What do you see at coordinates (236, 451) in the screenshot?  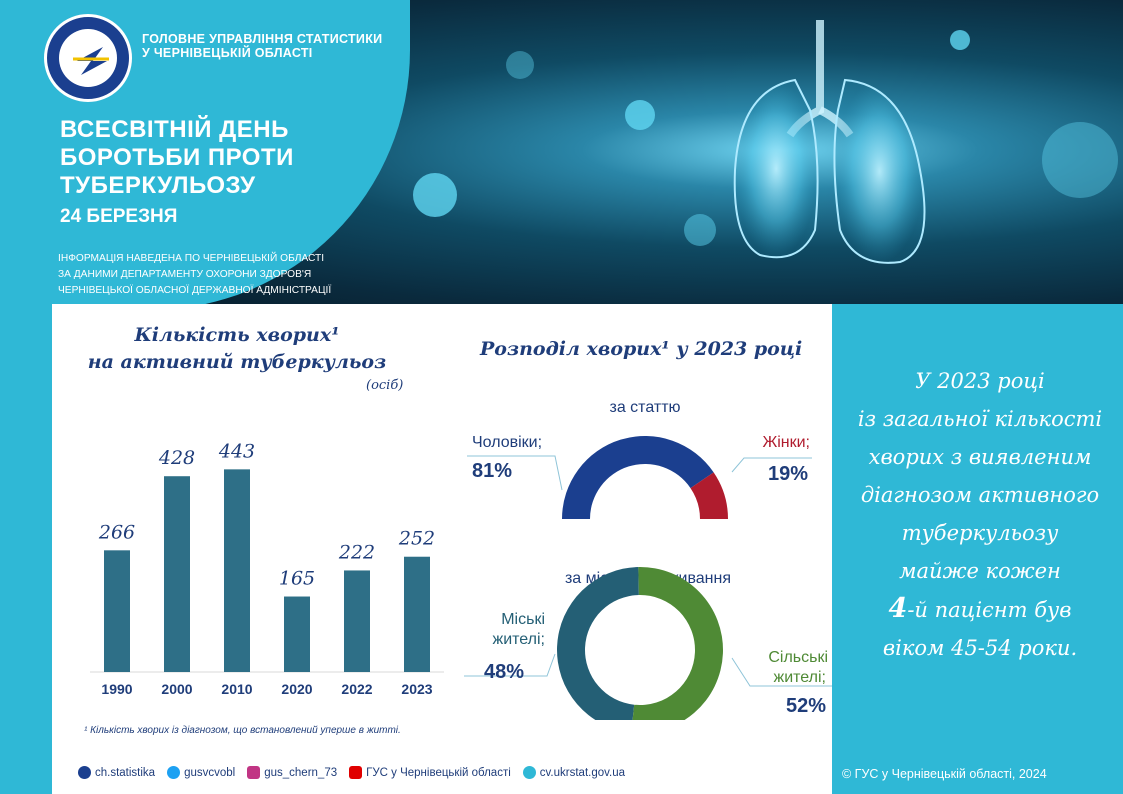 I see `bar-value-label: 443` at bounding box center [236, 451].